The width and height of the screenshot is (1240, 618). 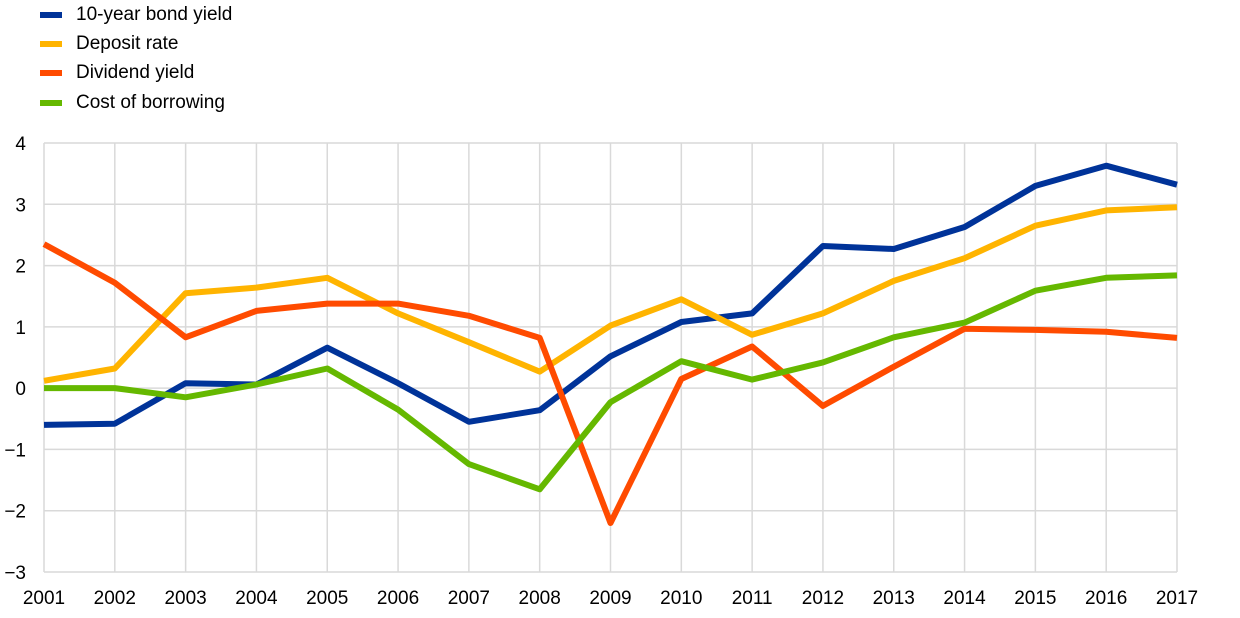 I want to click on y-tick-label: 3, so click(x=20, y=205).